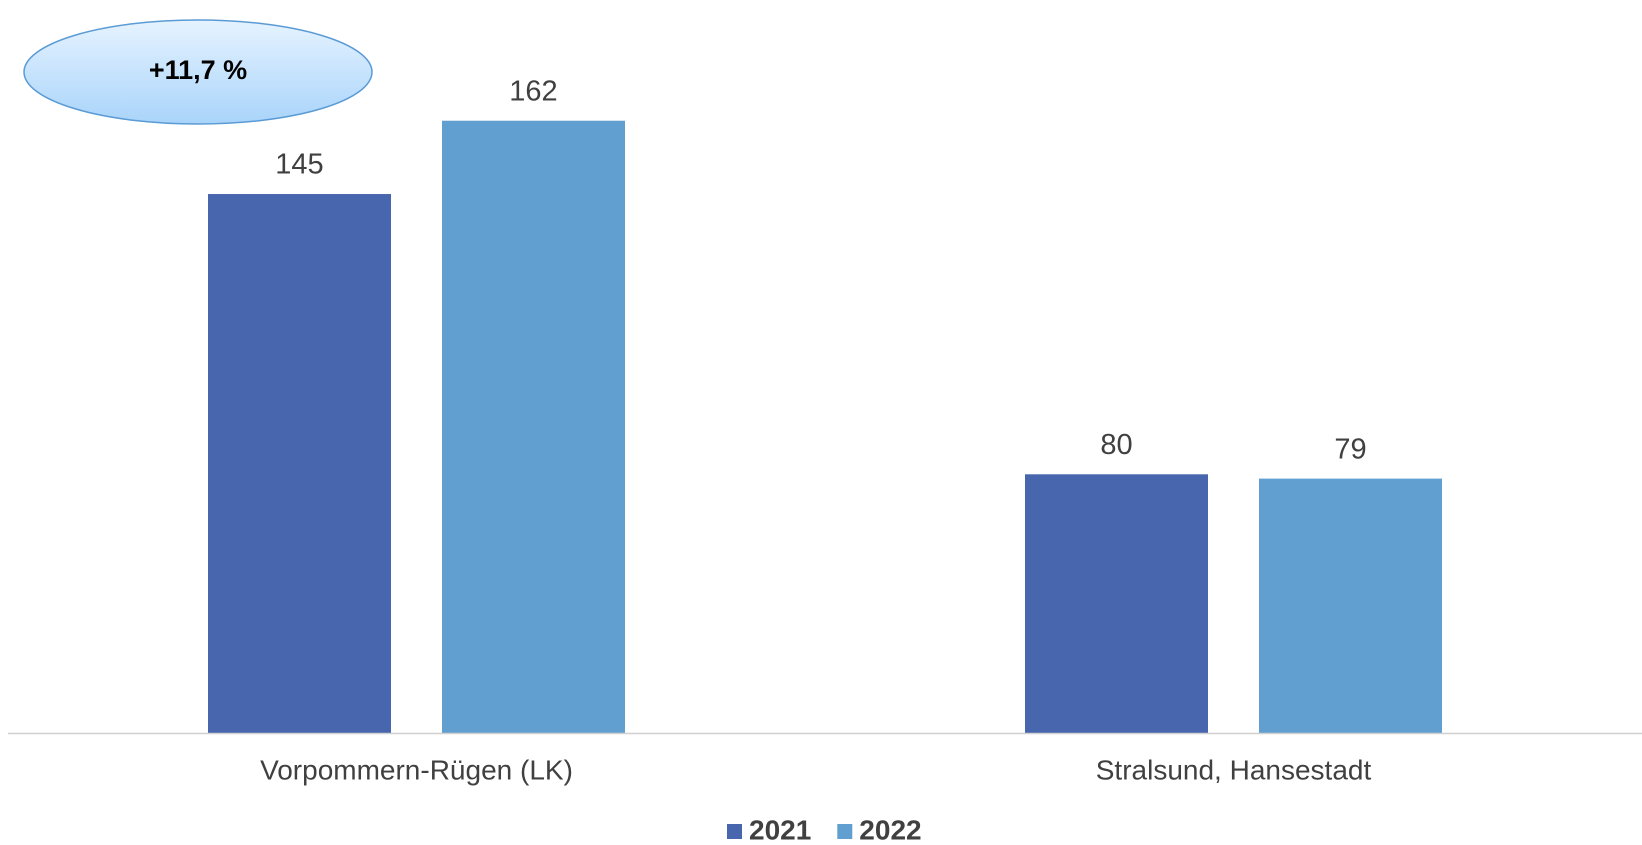  Describe the element at coordinates (890, 829) in the screenshot. I see `legend-label: 2022` at that location.